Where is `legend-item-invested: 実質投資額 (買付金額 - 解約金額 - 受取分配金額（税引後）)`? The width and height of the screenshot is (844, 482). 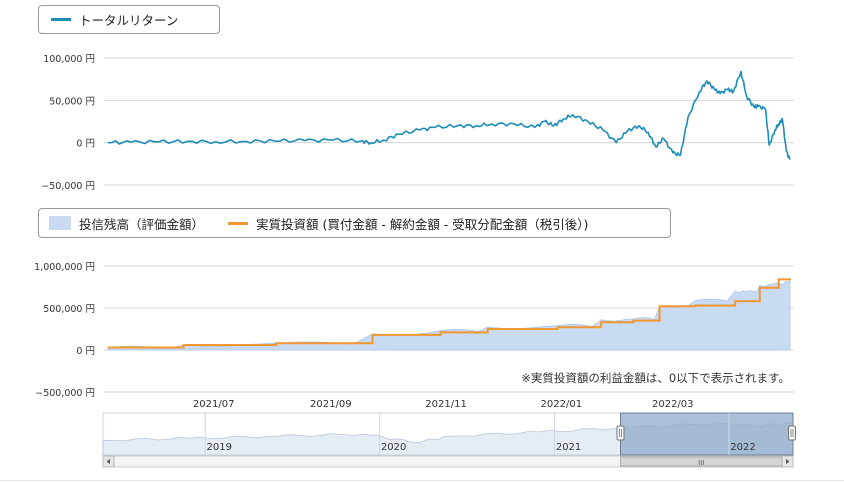
legend-item-invested: 実質投資額 (買付金額 - 解約金額 - 受取分配金額（税引後）) is located at coordinates (408, 223).